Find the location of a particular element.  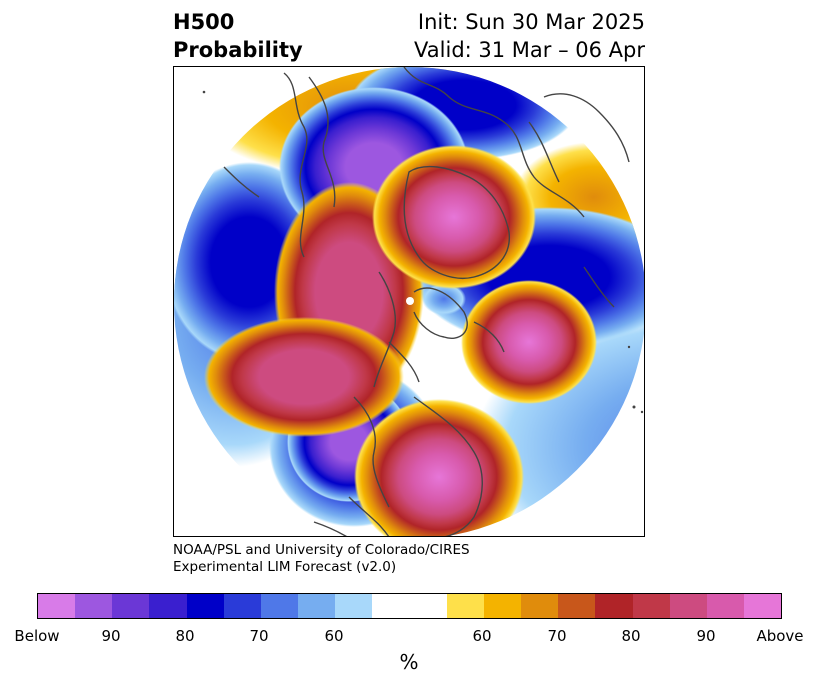

colorbar is located at coordinates (409, 606).